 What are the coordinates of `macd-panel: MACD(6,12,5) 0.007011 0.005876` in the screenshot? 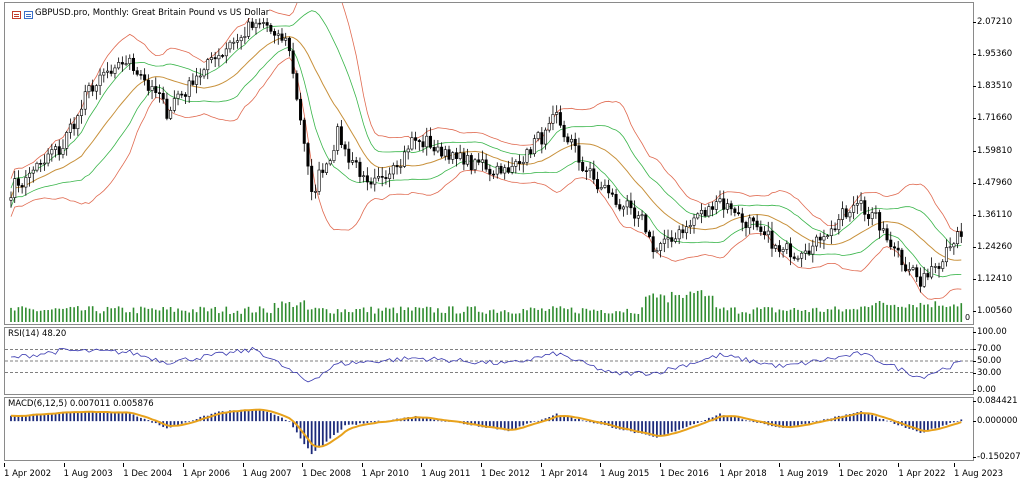 It's located at (489, 429).